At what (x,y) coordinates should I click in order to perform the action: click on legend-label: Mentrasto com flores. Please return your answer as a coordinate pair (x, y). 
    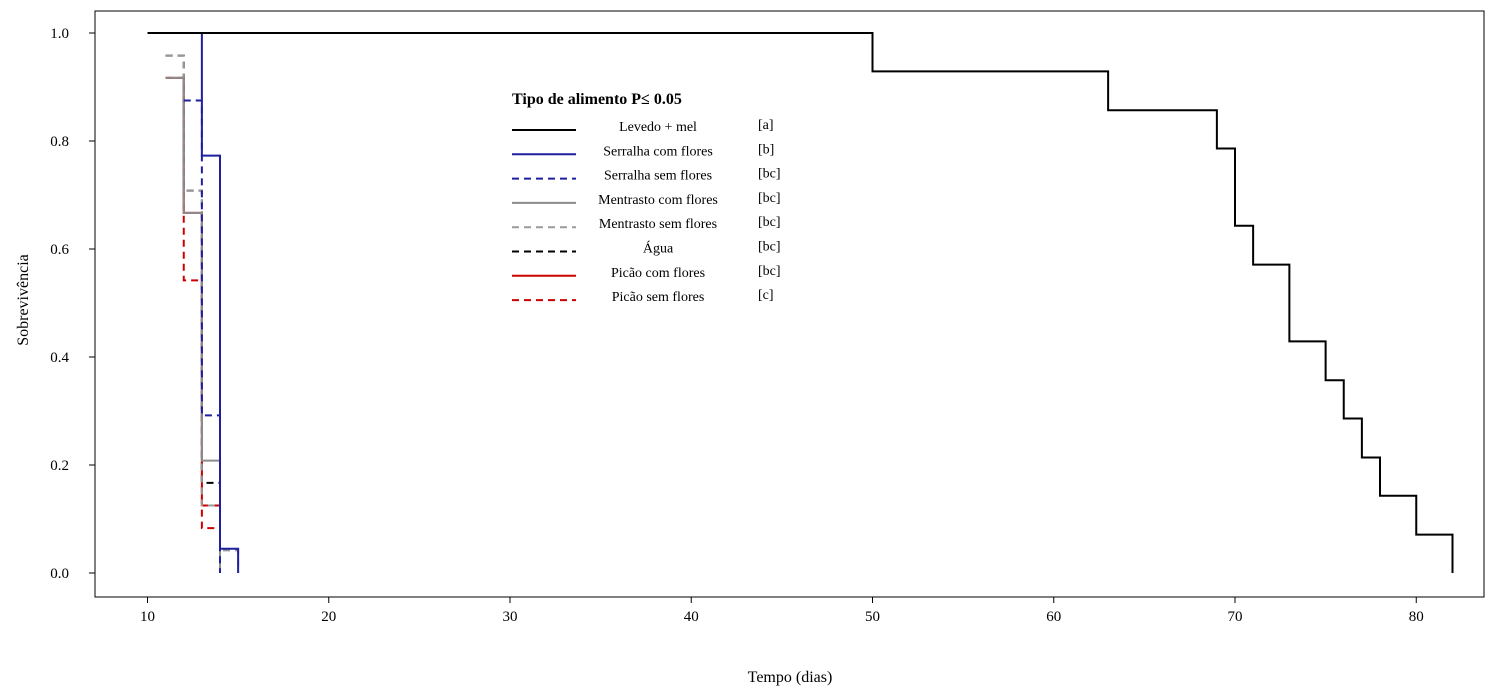
    Looking at the image, I should click on (658, 200).